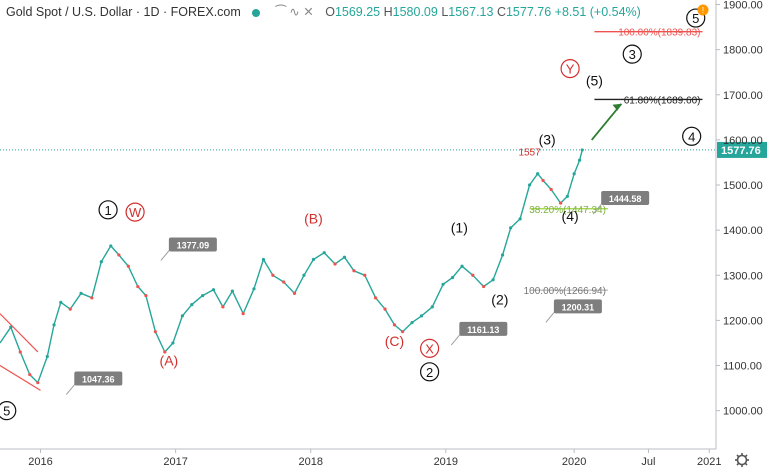 This screenshot has width=768, height=473. Describe the element at coordinates (169, 361) in the screenshot. I see `wave-label: (A)` at that location.